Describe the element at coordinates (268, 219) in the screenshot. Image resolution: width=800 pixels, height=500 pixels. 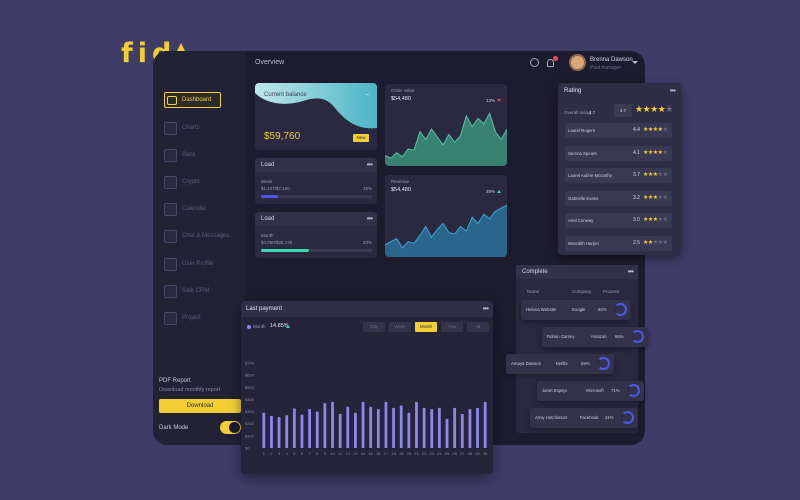
I see `load-card-title: Load` at that location.